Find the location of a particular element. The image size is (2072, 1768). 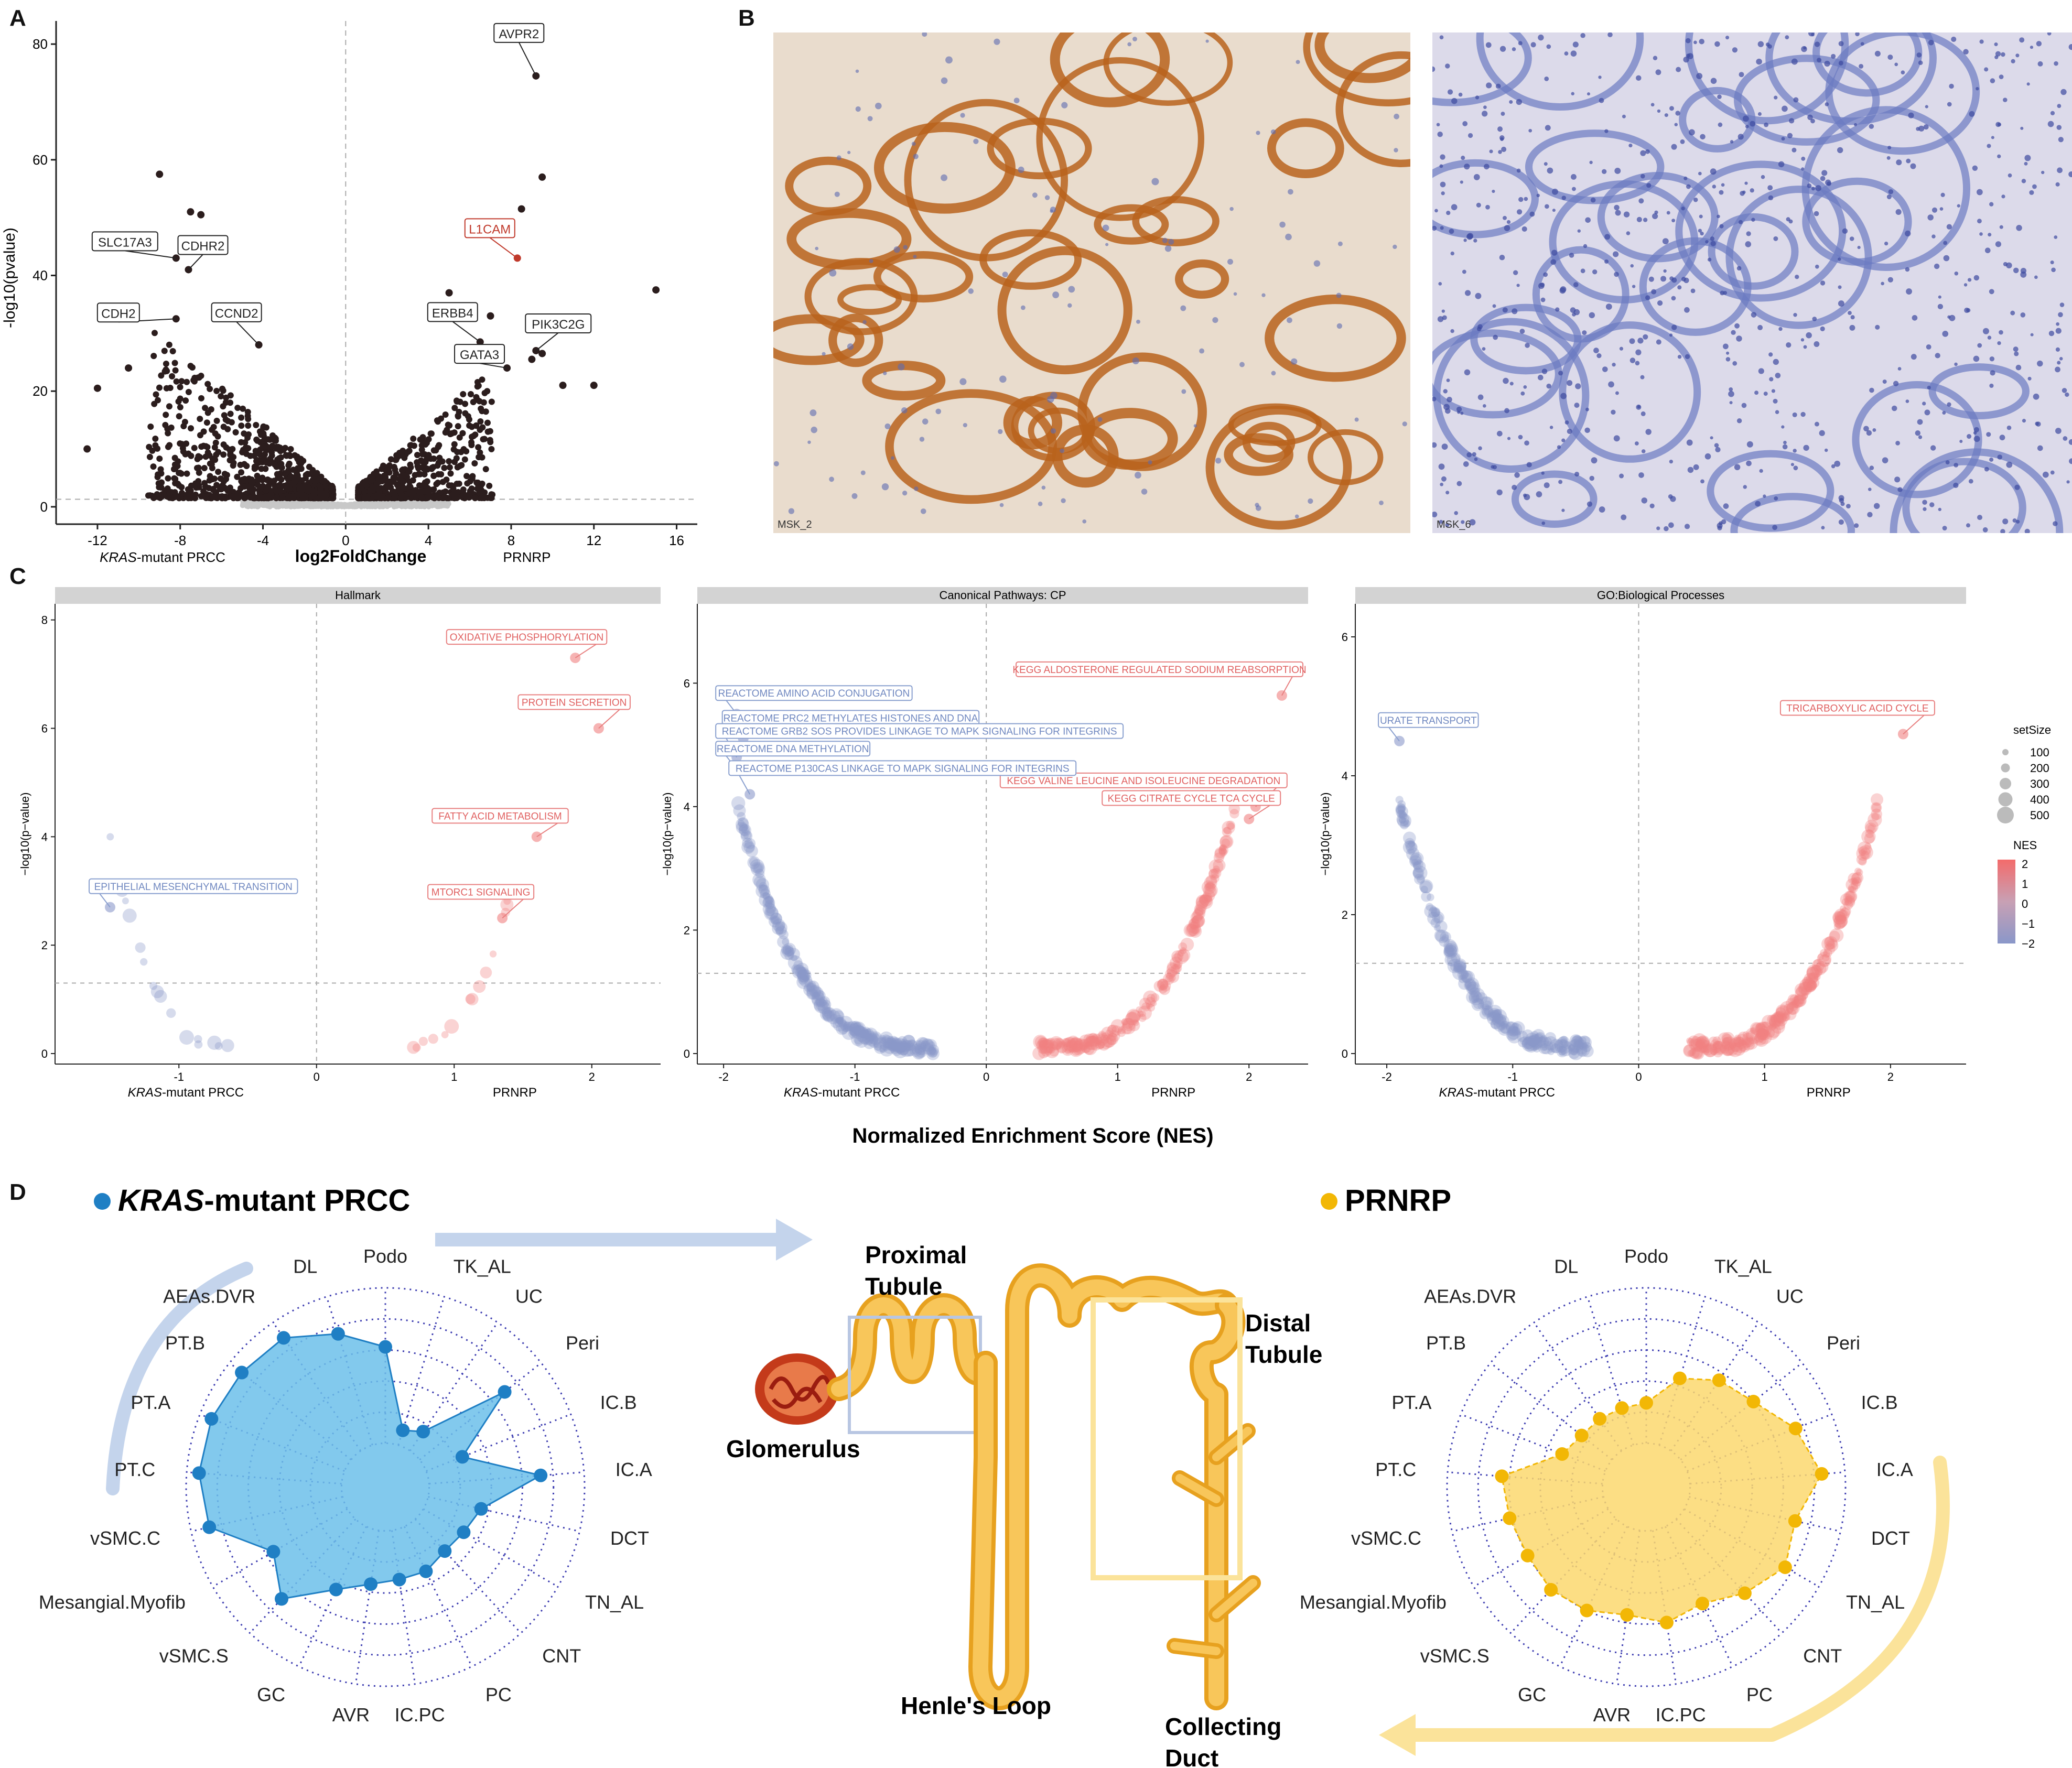

legend-size-title: setSize is located at coordinates (2032, 729).